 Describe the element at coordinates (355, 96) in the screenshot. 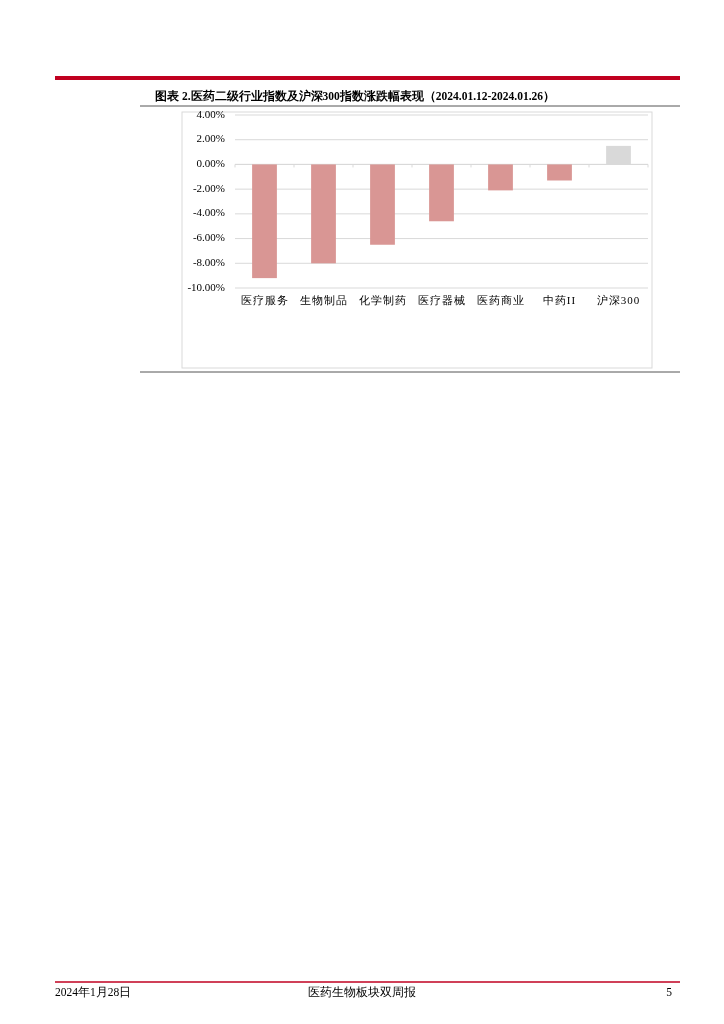

I see `chart-title: 图表 2.医药二级行业指数及沪深300指数涨跌幅表现（2024.01.12-2024.01.26）` at that location.